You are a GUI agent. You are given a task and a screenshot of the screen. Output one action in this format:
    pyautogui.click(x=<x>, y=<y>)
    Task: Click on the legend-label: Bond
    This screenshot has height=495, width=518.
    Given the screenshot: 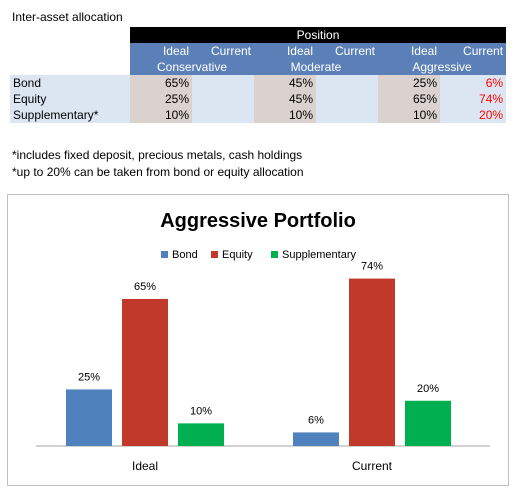 What is the action you would take?
    pyautogui.click(x=185, y=255)
    